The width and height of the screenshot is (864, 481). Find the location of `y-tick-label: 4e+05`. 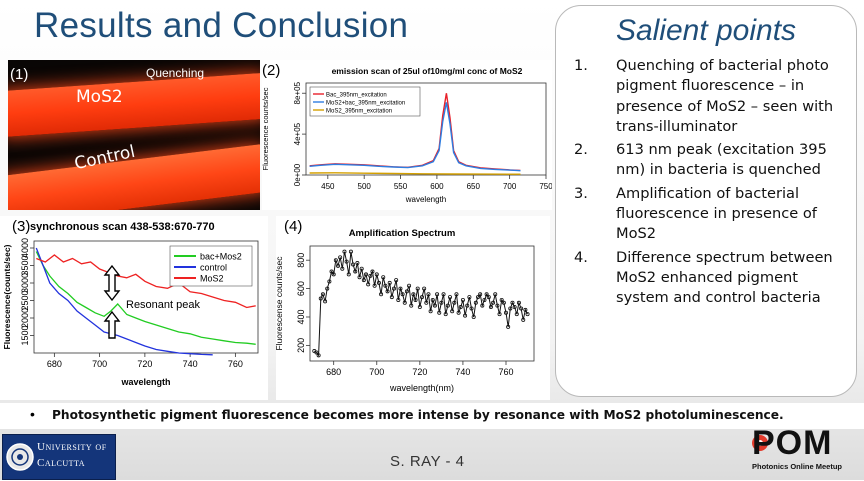

y-tick-label: 4e+05 is located at coordinates (297, 133).